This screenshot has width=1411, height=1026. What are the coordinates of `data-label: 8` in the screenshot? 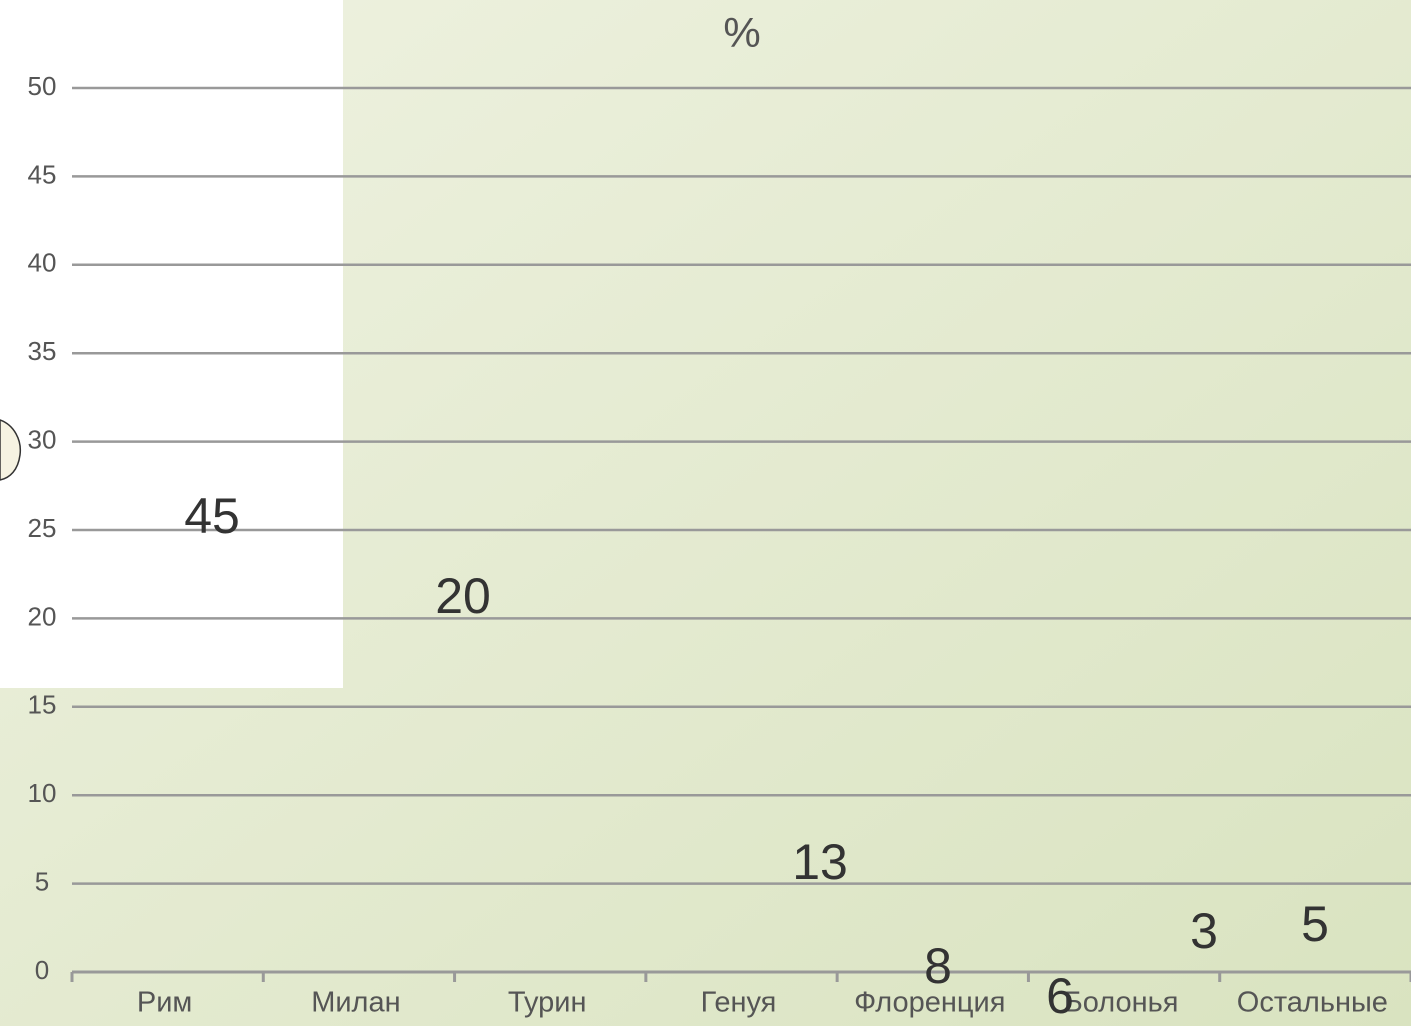 It's located at (938, 966).